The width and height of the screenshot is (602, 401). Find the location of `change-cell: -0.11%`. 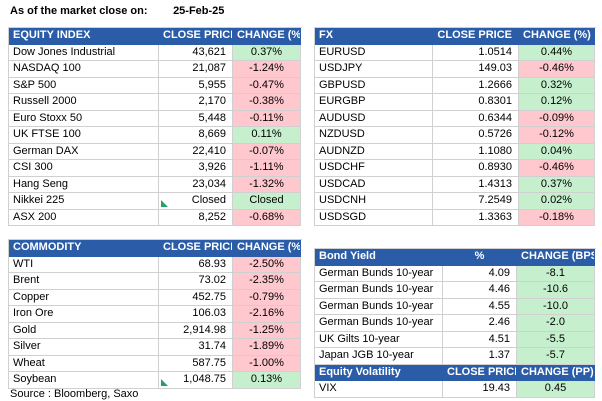

change-cell: -0.11% is located at coordinates (267, 118).